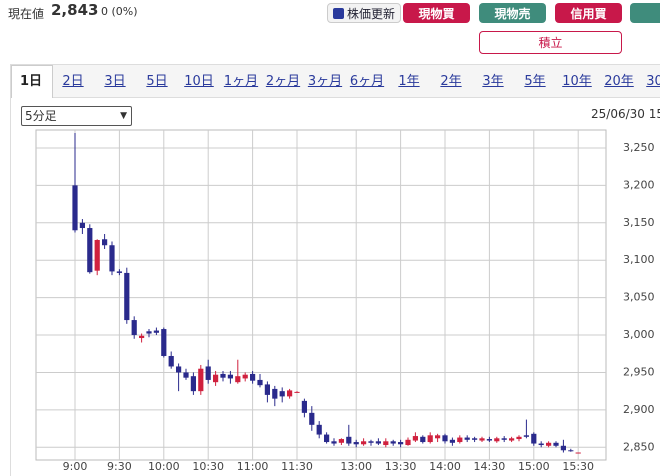 This screenshot has height=476, width=660. I want to click on interval-select: 5分足 ▼, so click(76, 116).